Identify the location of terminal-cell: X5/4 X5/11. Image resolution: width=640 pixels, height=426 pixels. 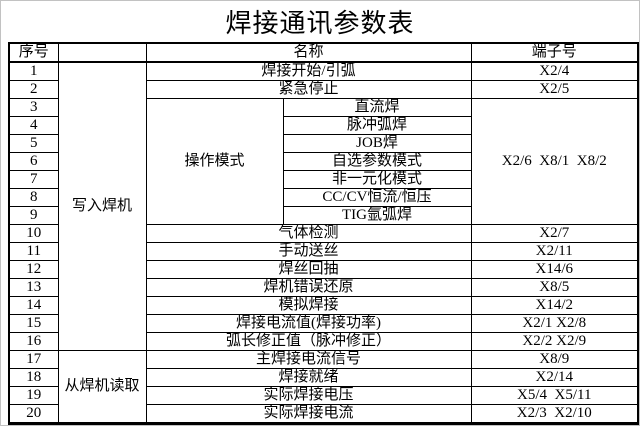
(554, 395).